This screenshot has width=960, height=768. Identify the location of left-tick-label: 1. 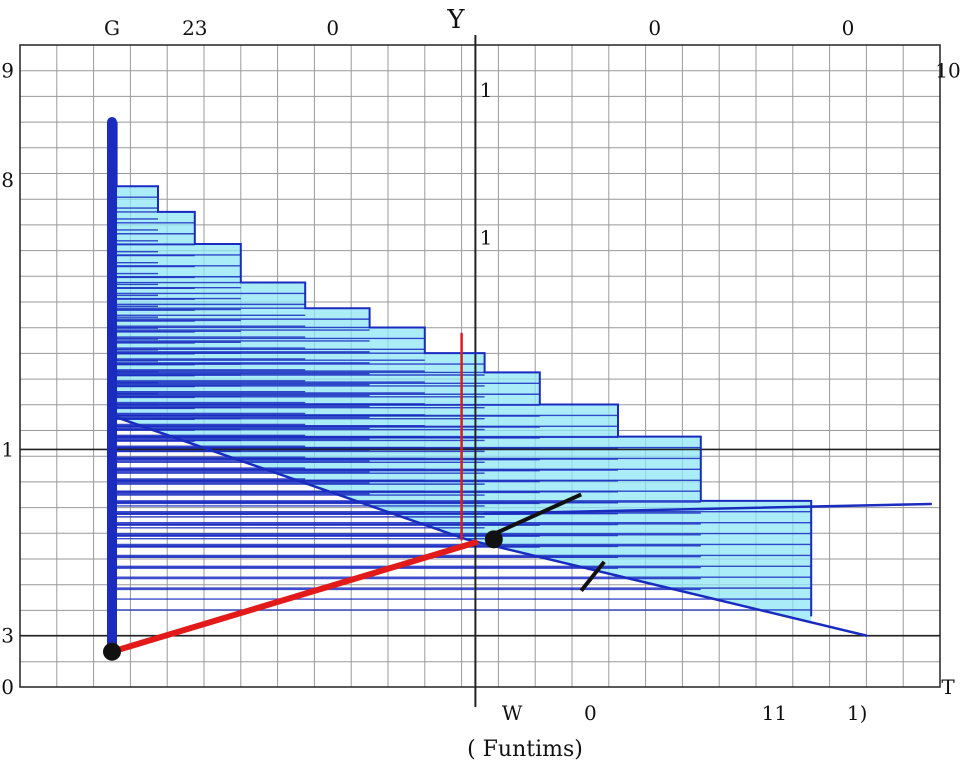
(7, 449).